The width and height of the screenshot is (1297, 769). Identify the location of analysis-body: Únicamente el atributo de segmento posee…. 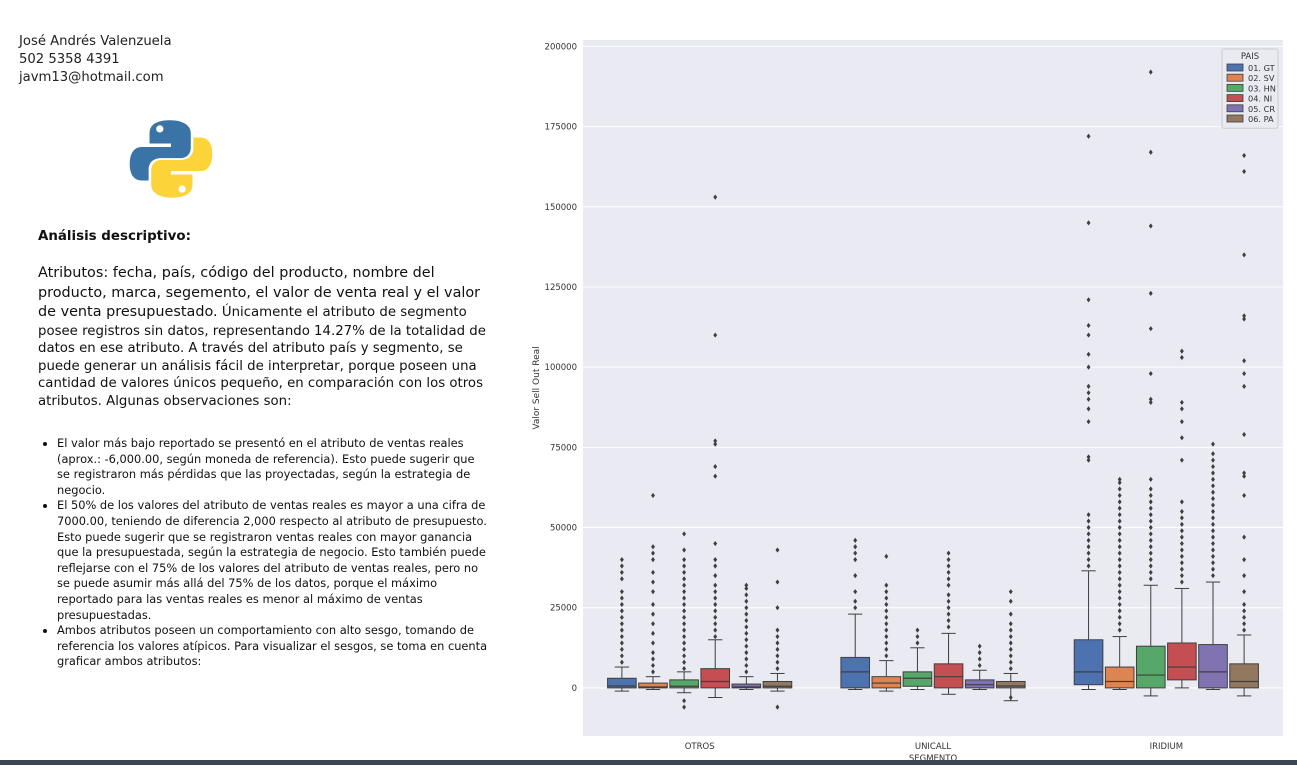
(262, 357).